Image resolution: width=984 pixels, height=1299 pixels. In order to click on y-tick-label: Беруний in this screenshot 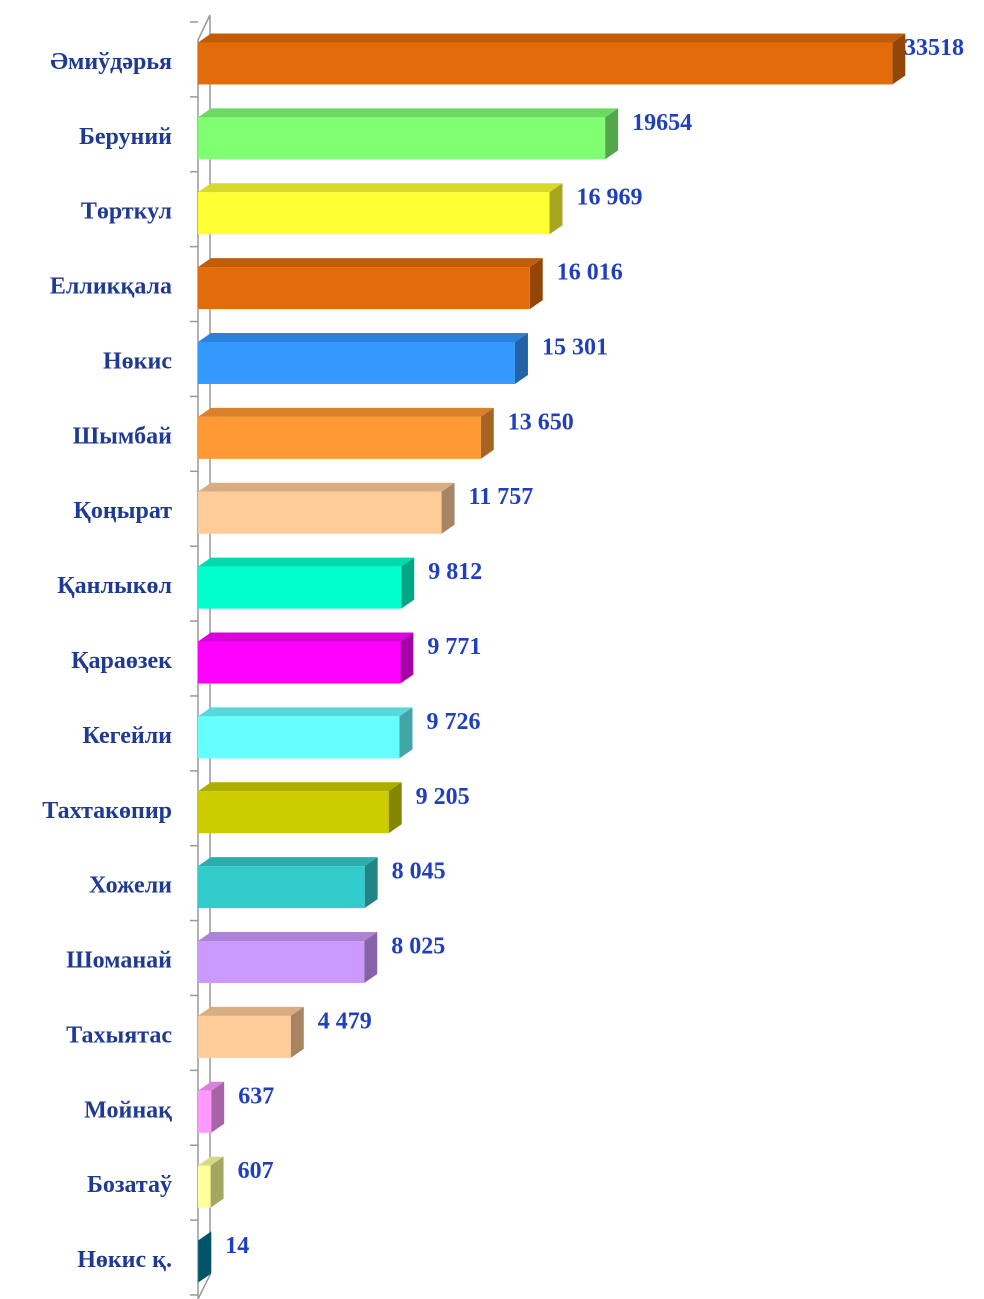, I will do `click(125, 137)`.